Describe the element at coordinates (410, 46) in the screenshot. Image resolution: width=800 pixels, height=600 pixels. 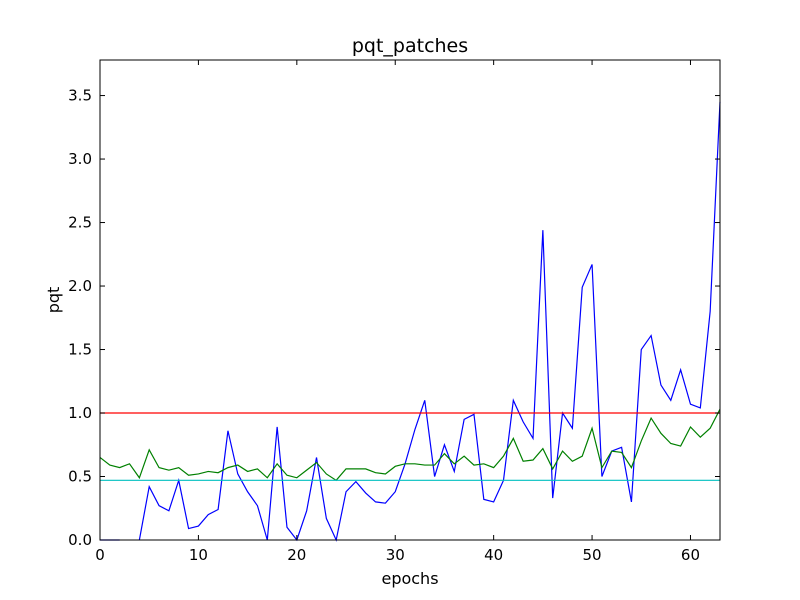
I see `chart-title: pqt_patches` at that location.